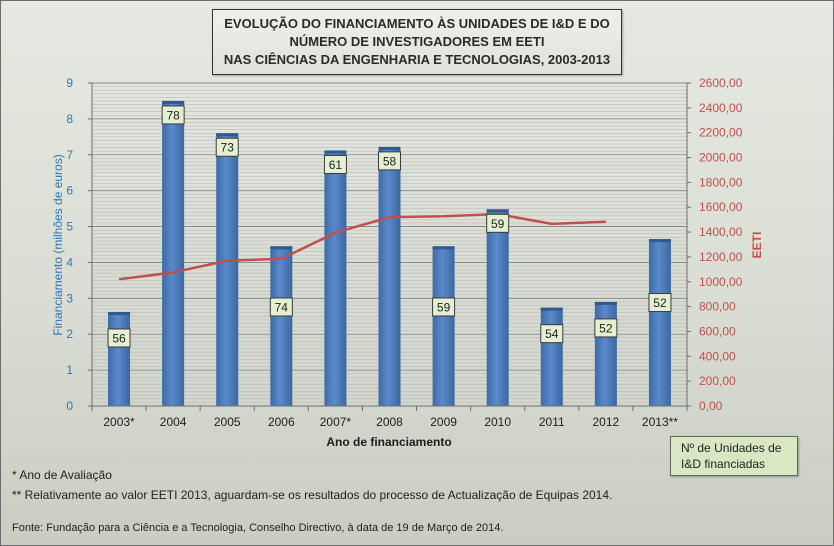 Image resolution: width=834 pixels, height=546 pixels. I want to click on data-label: 78, so click(173, 115).